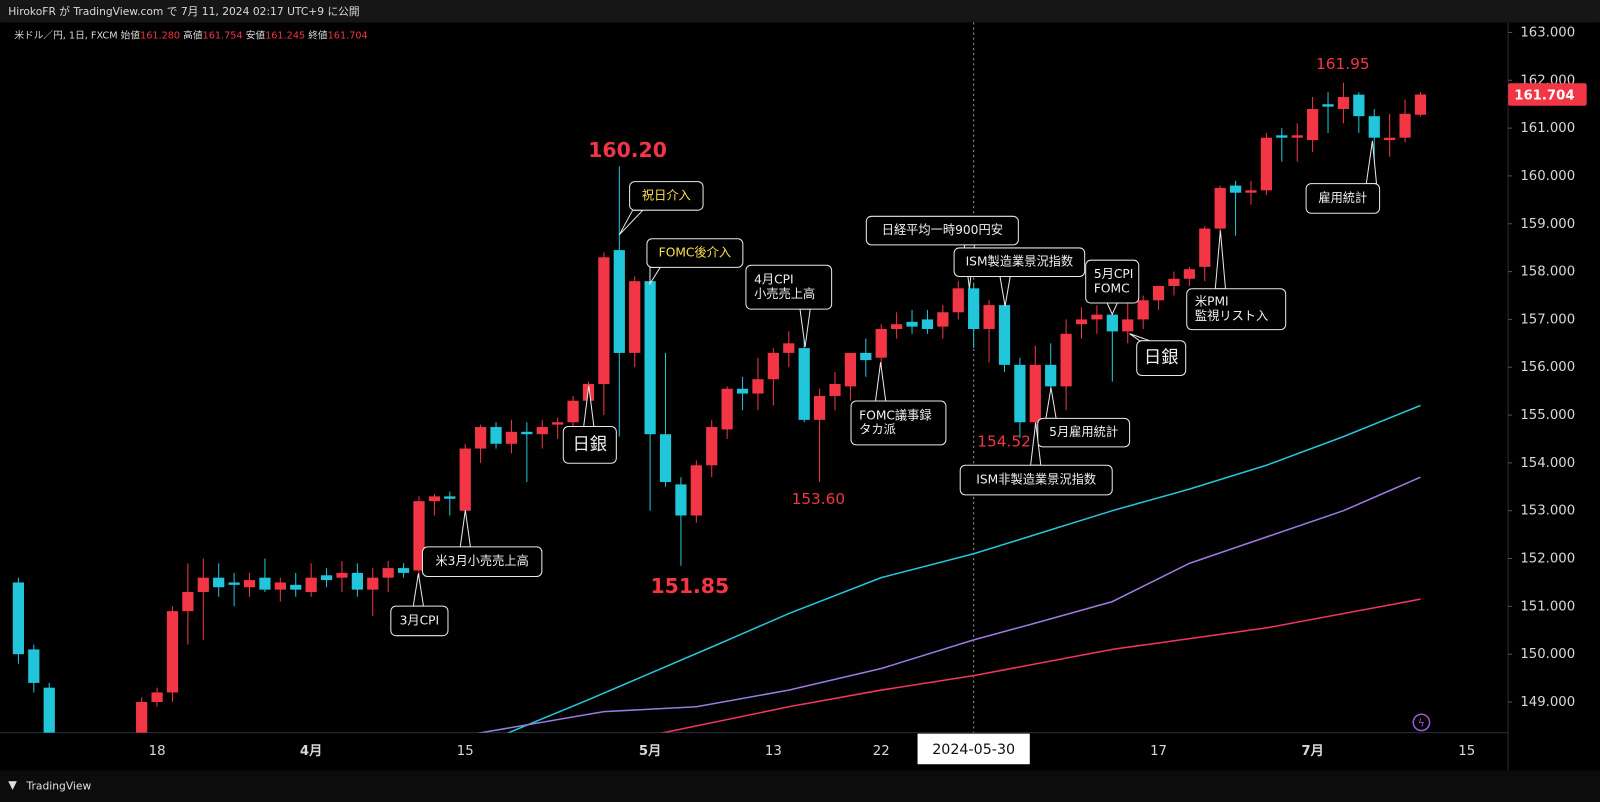 This screenshot has width=1600, height=802. I want to click on y-tick-label: 163.000, so click(1547, 32).